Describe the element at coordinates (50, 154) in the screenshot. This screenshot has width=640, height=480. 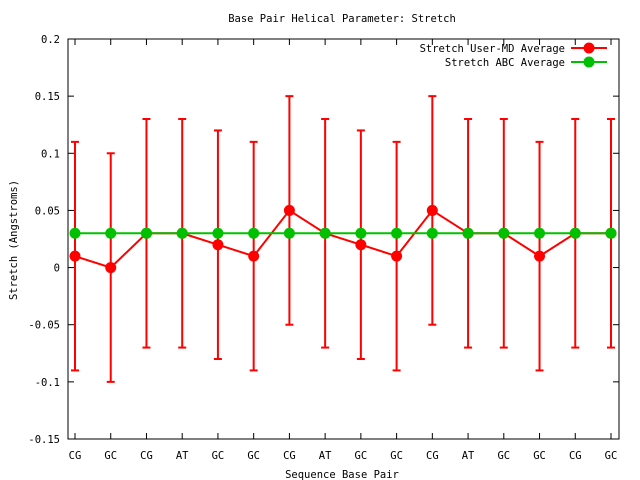
I see `y-tick-label: 0.1` at that location.